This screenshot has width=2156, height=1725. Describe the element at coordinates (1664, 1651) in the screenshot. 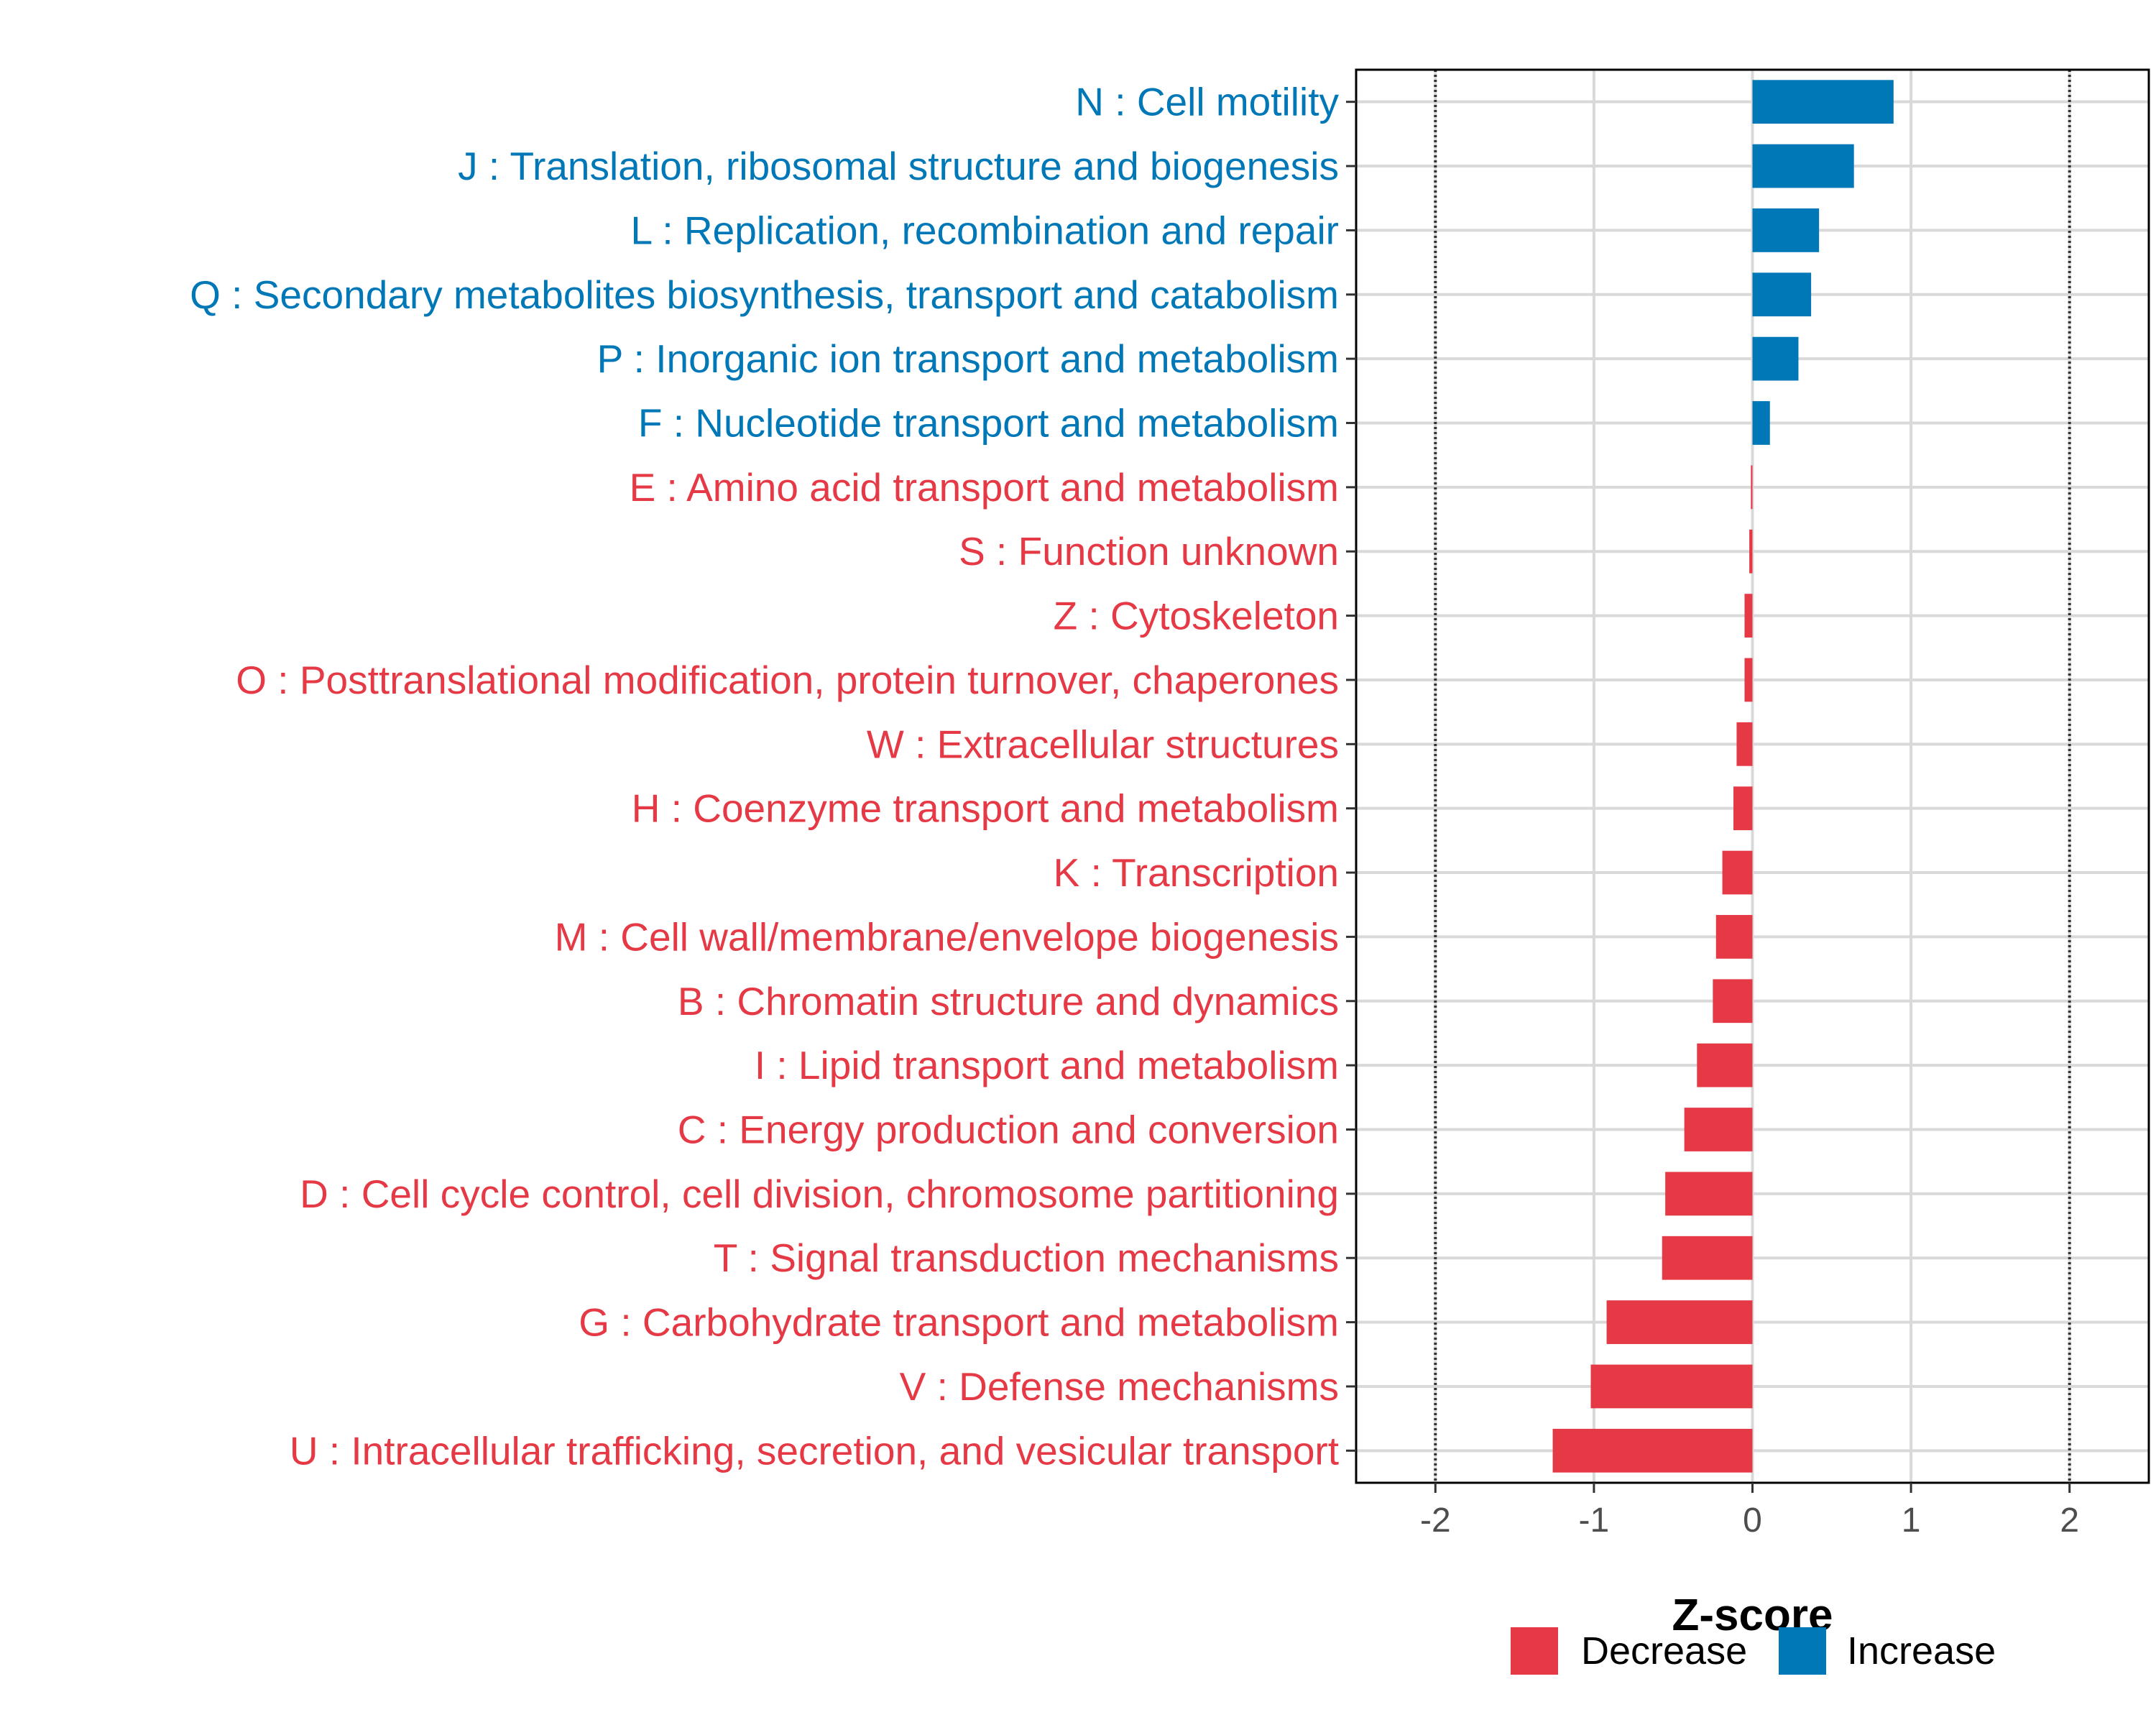

I see `legend-label-decrease: Decrease` at that location.